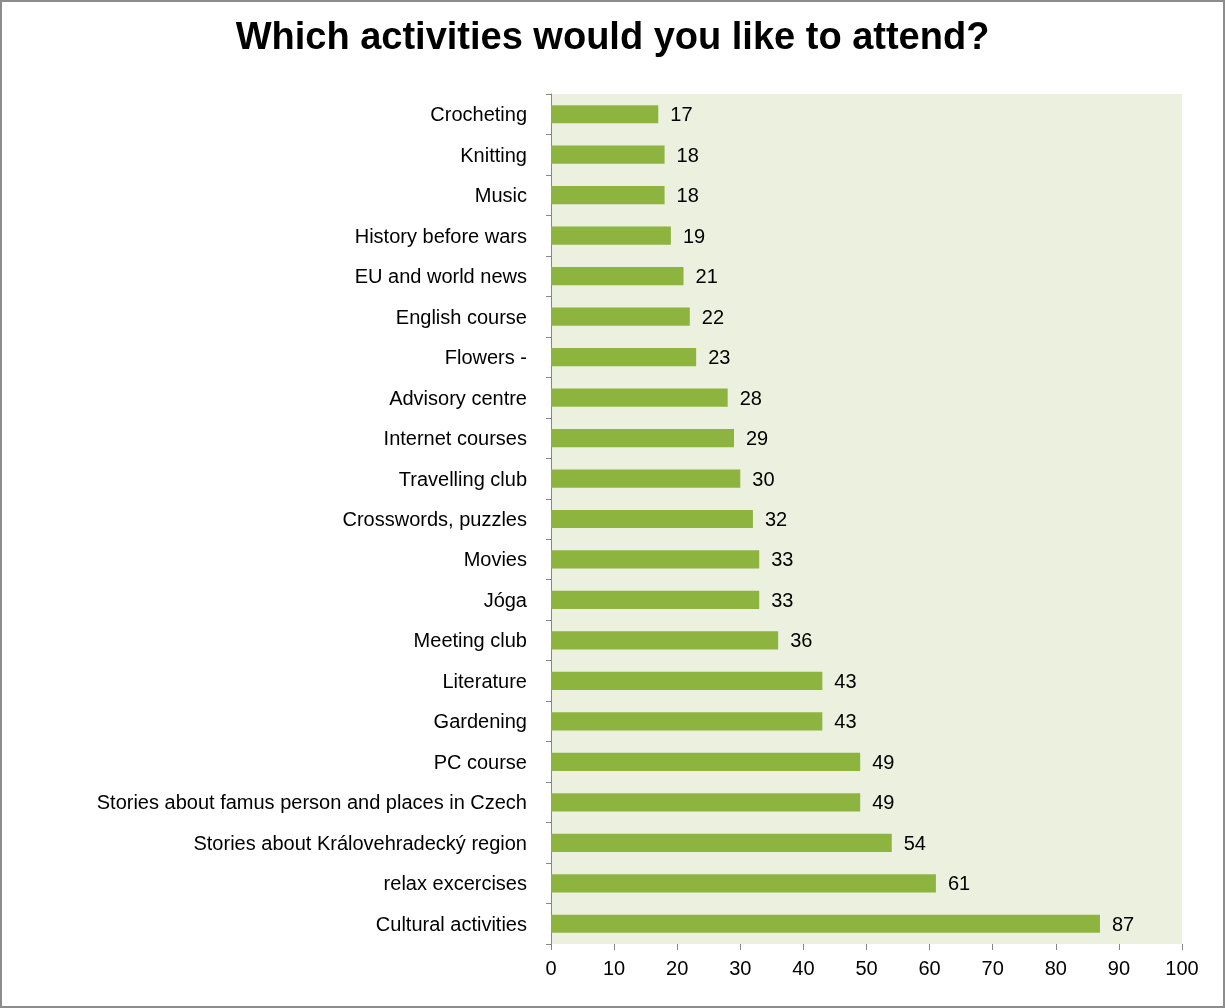 The width and height of the screenshot is (1225, 1008). What do you see at coordinates (493, 154) in the screenshot?
I see `y-tick-label: Knitting` at bounding box center [493, 154].